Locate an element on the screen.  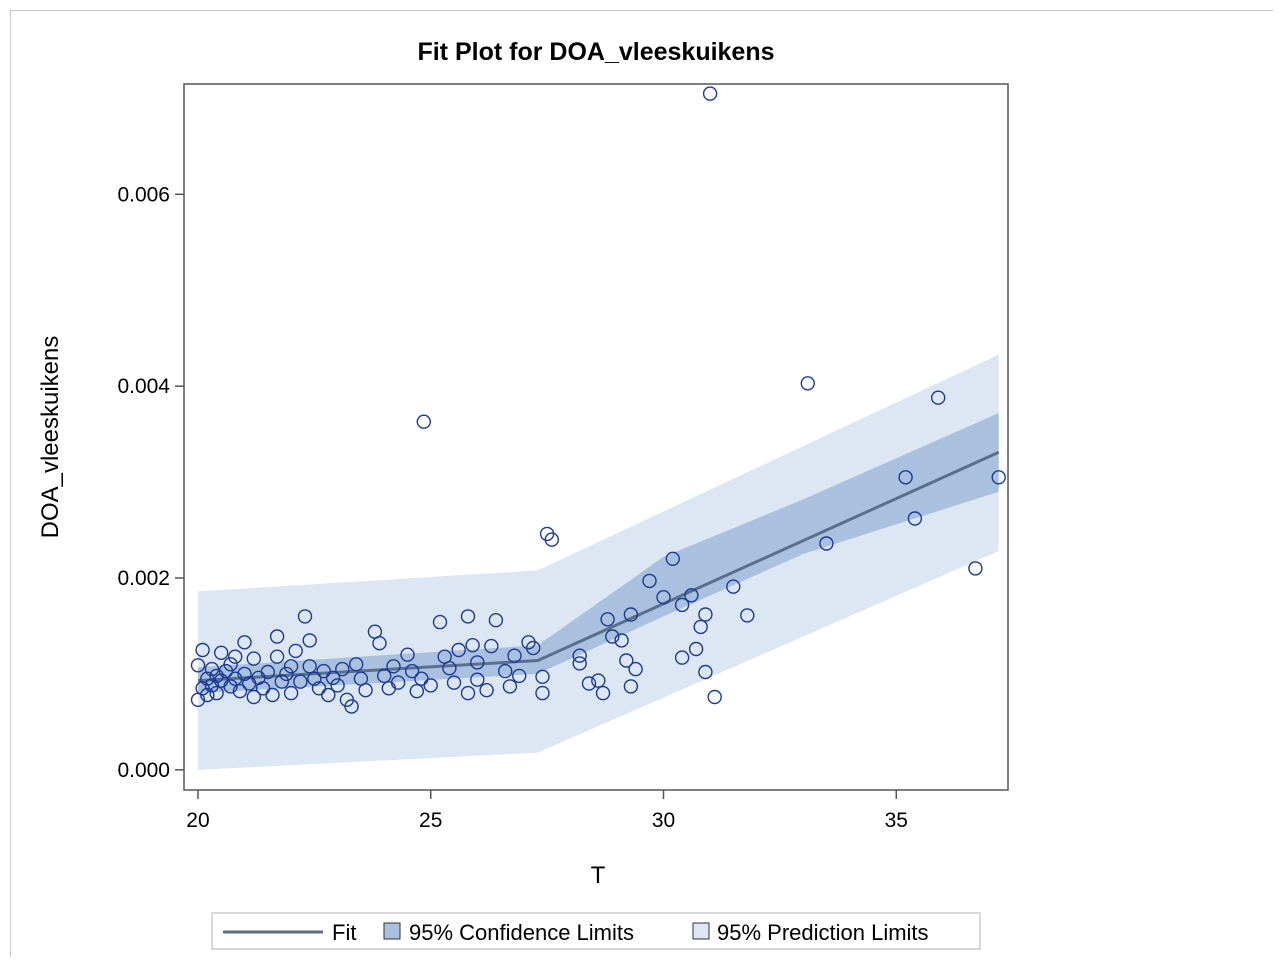
legend-prediction-label: 95% Prediction Limits is located at coordinates (823, 932).